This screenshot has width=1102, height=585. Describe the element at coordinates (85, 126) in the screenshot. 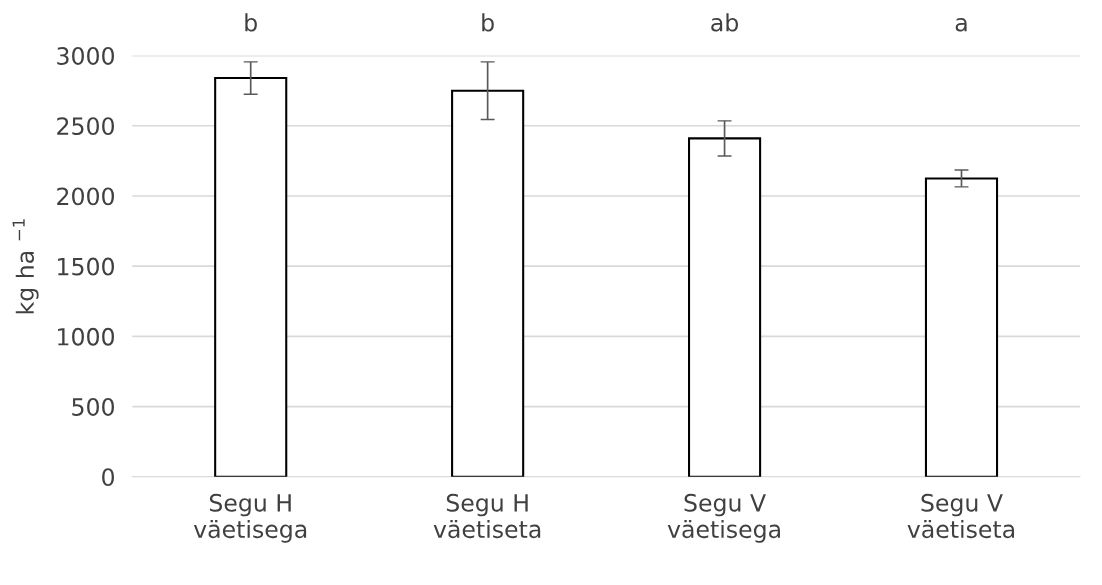

I see `y-tick-label: 2500` at that location.